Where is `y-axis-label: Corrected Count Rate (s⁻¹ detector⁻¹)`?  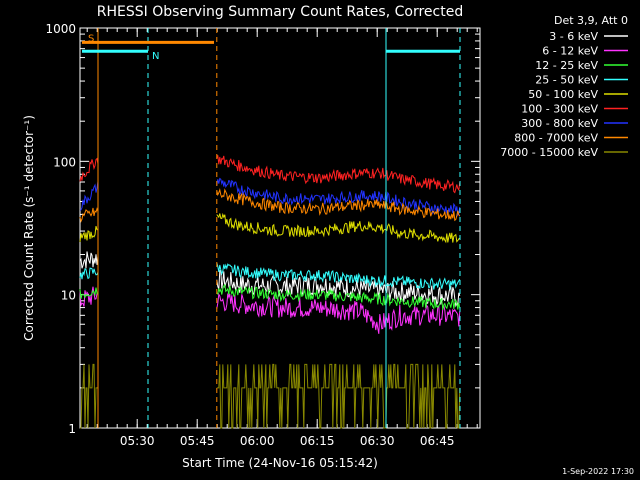
y-axis-label: Corrected Count Rate (s⁻¹ detector⁻¹) is located at coordinates (29, 228).